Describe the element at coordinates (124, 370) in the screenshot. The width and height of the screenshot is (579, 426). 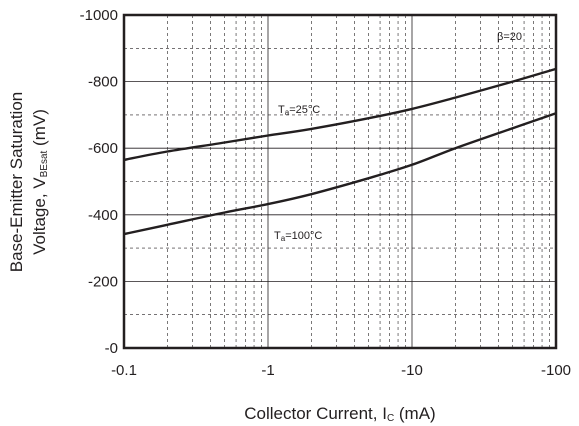
I see `x-tick-label: -0.1` at that location.